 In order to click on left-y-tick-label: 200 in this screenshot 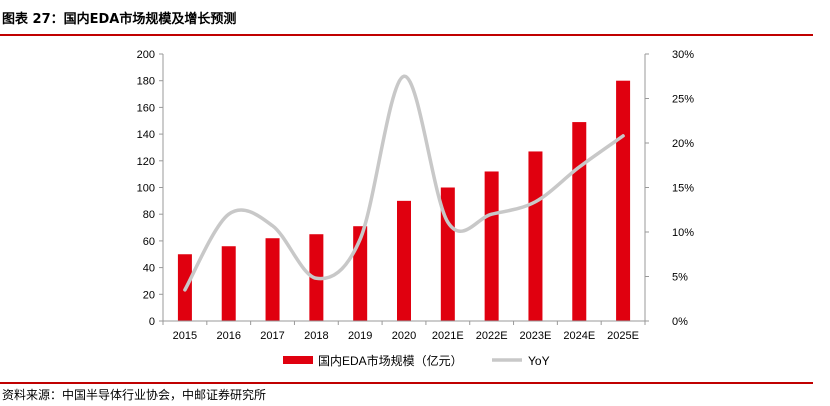, I will do `click(146, 55)`.